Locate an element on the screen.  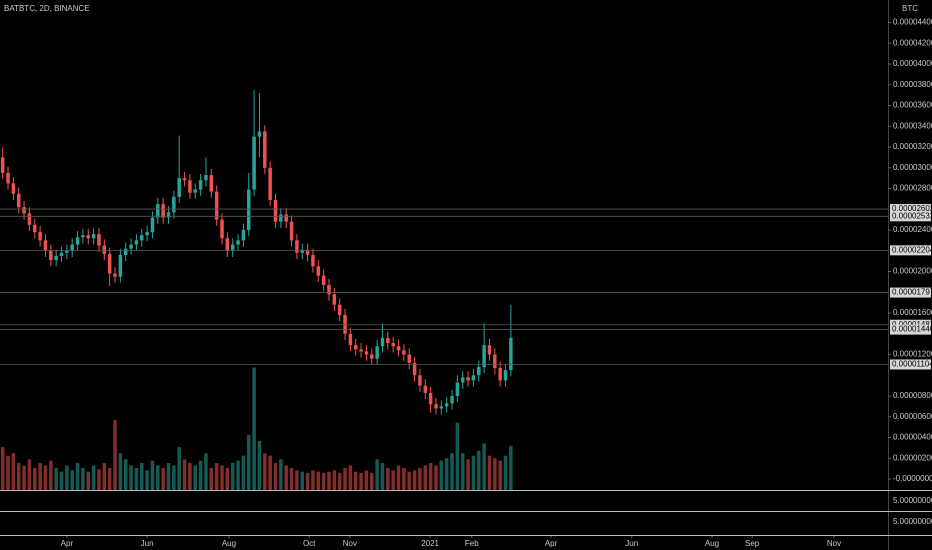
price-label: 0.00002532 is located at coordinates (912, 215).